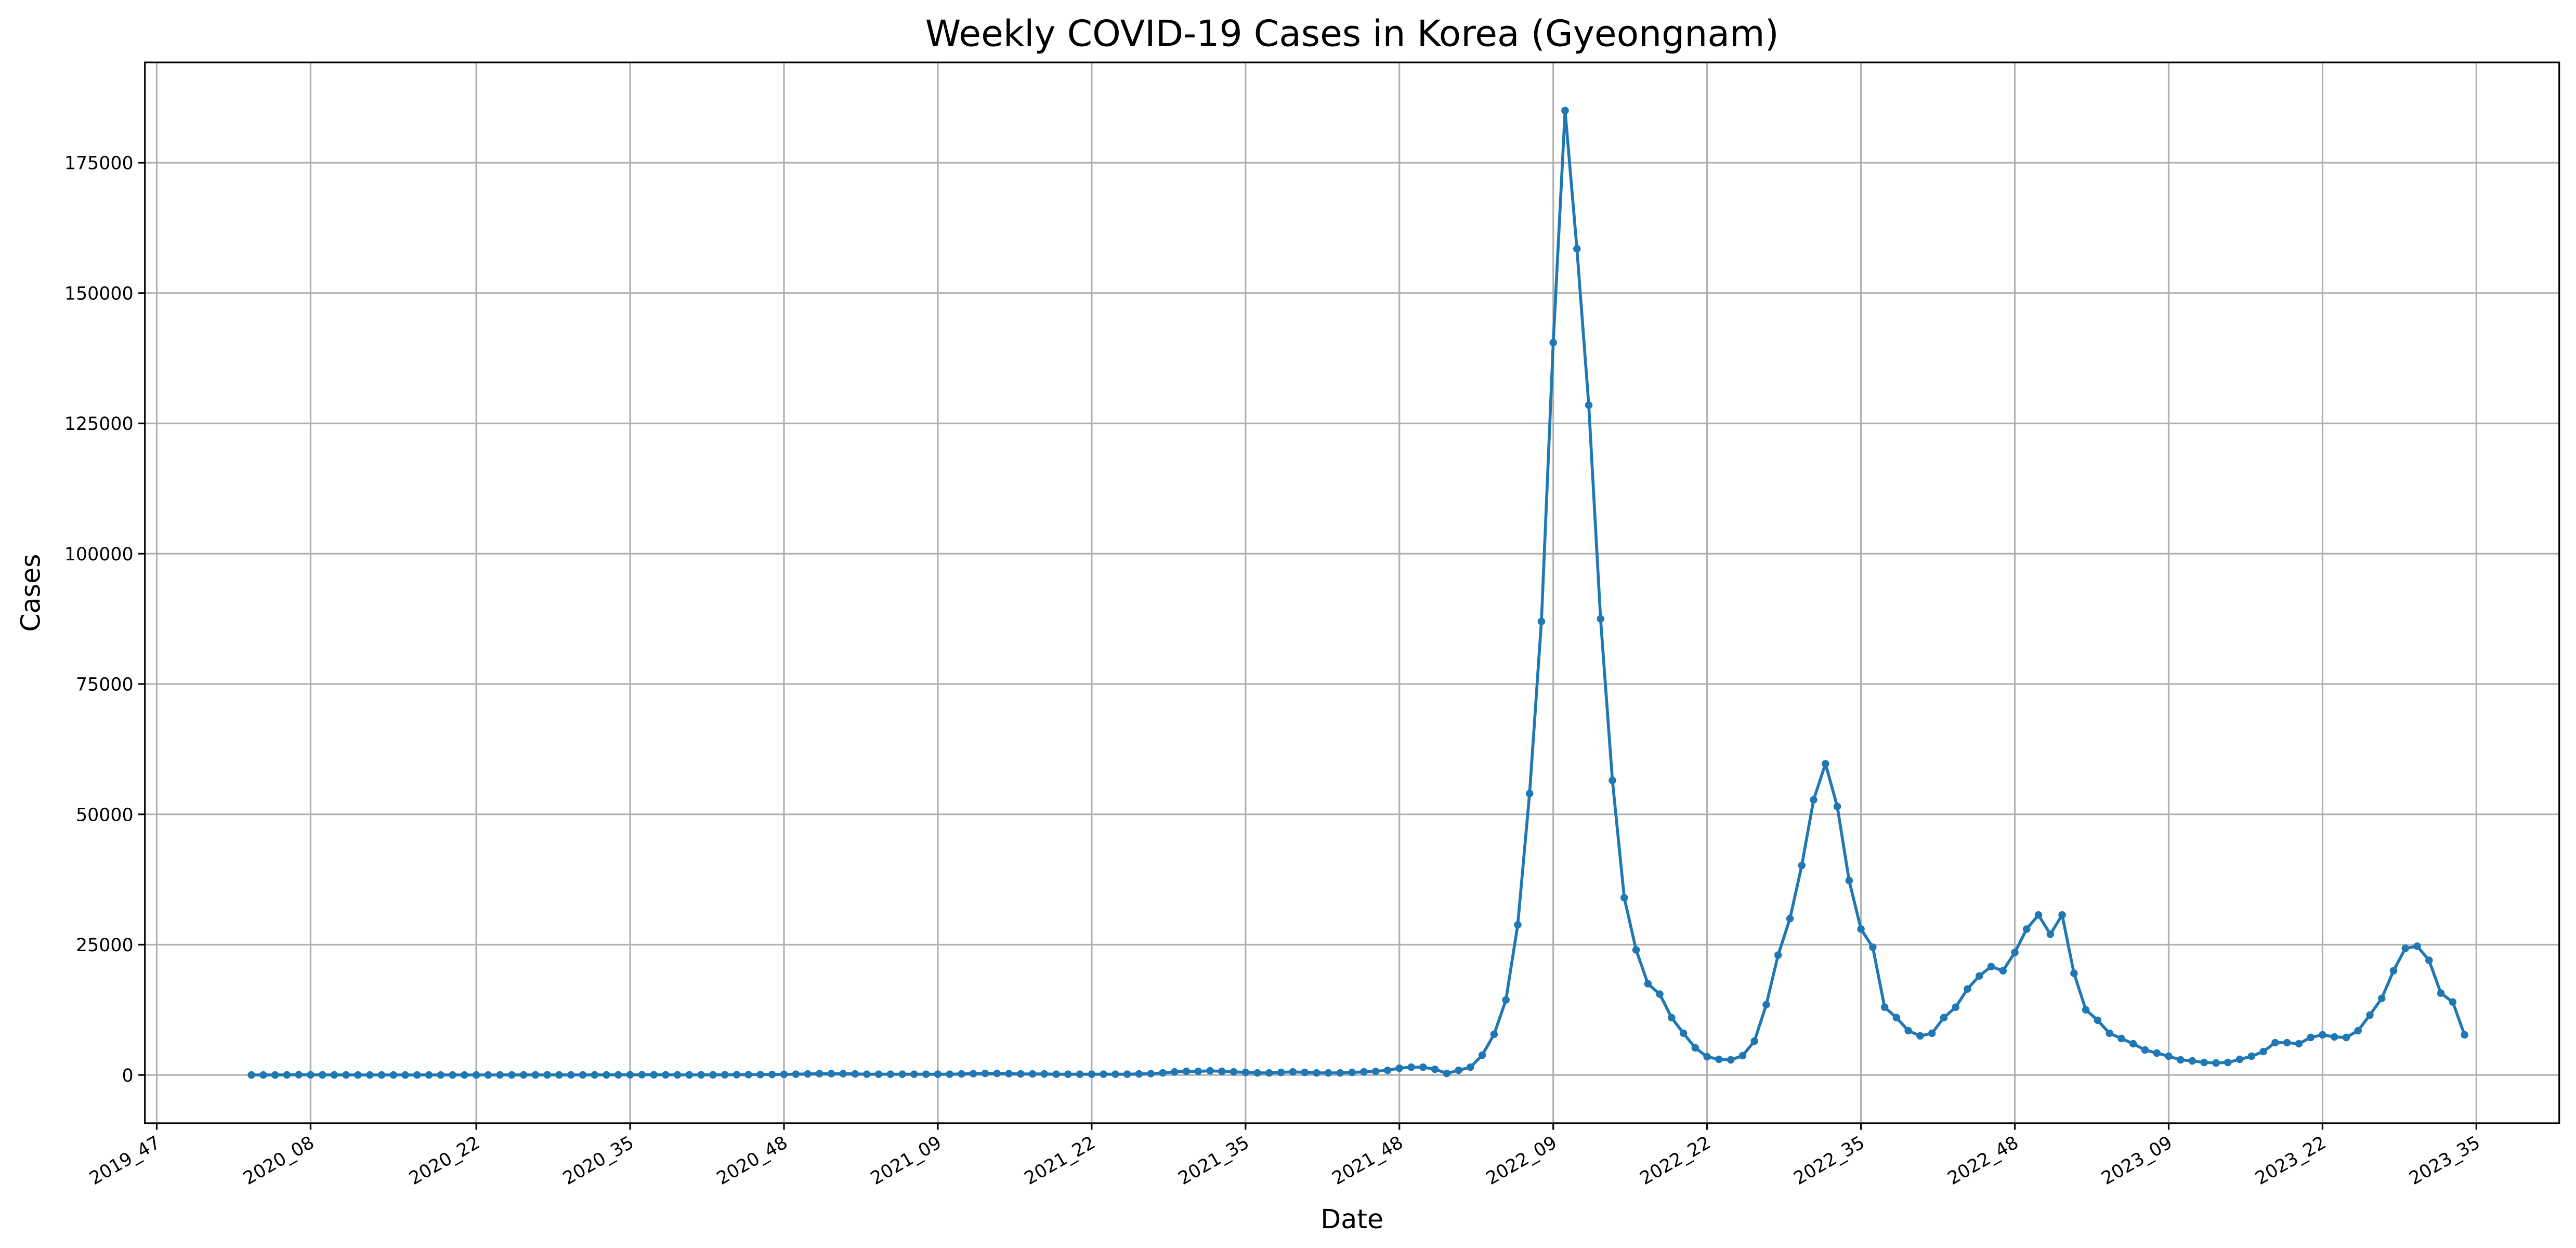  I want to click on y-tick-label: 125000, so click(99, 424).